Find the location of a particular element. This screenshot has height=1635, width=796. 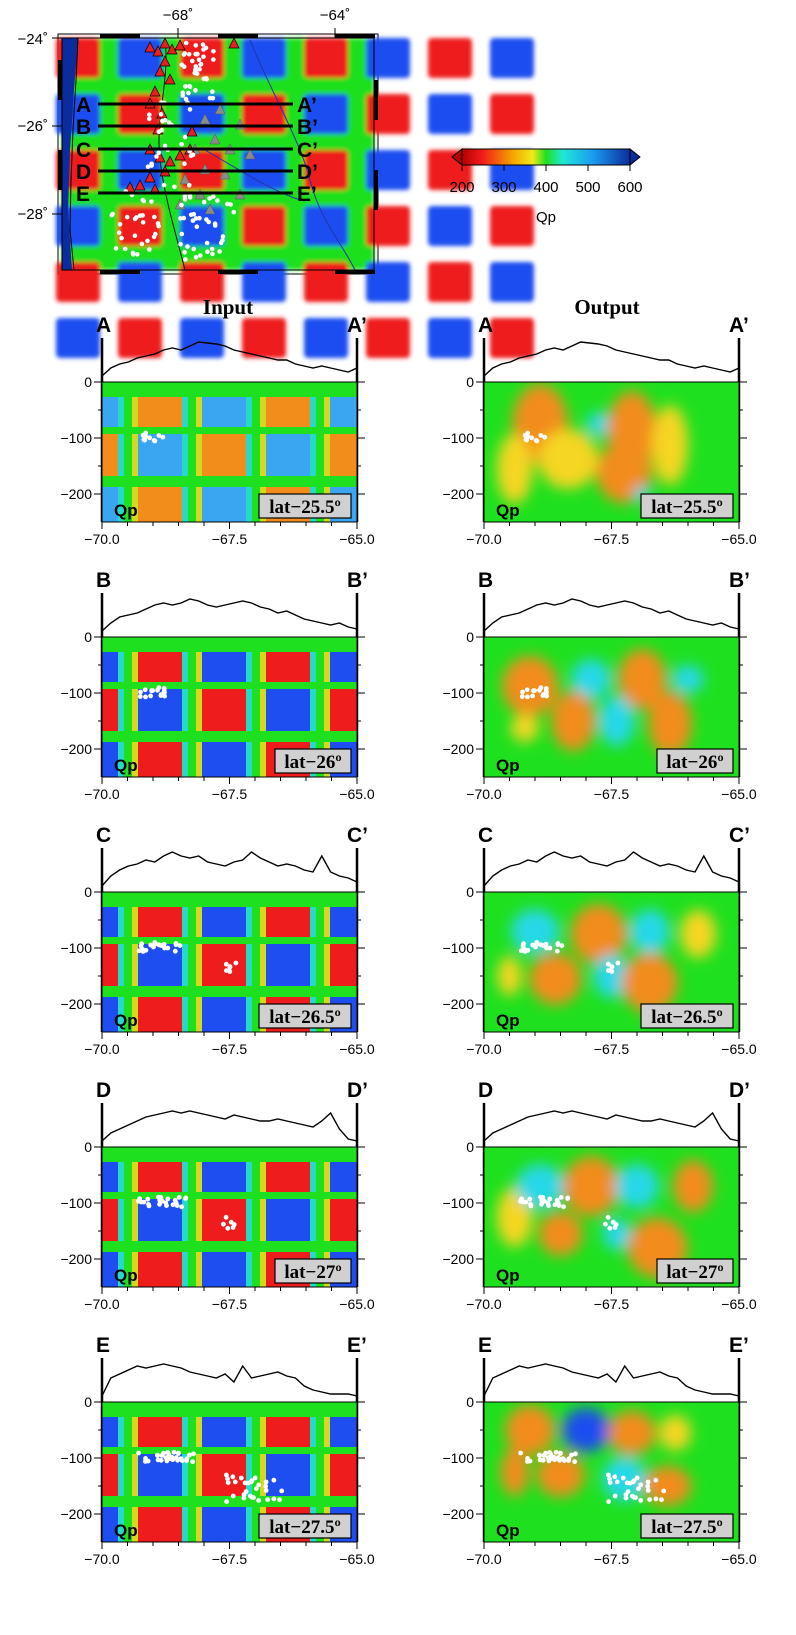

section-qp-label: Qp is located at coordinates (126, 510).